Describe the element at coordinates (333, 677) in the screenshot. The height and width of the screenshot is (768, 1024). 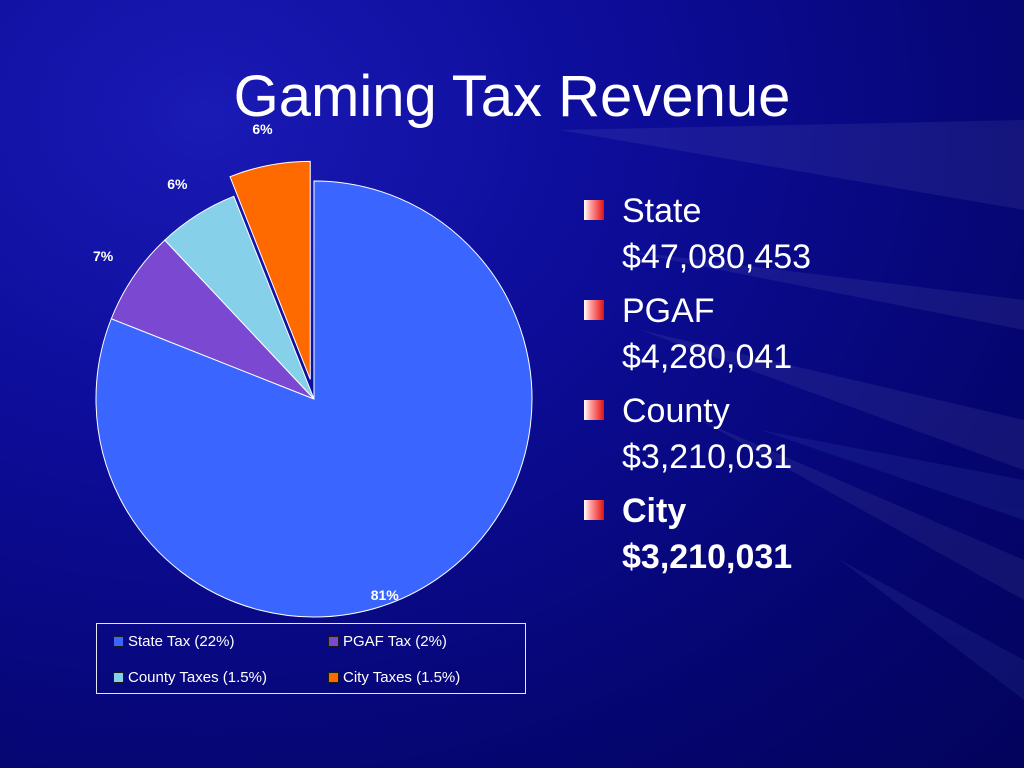
I see `legend-swatch-city` at that location.